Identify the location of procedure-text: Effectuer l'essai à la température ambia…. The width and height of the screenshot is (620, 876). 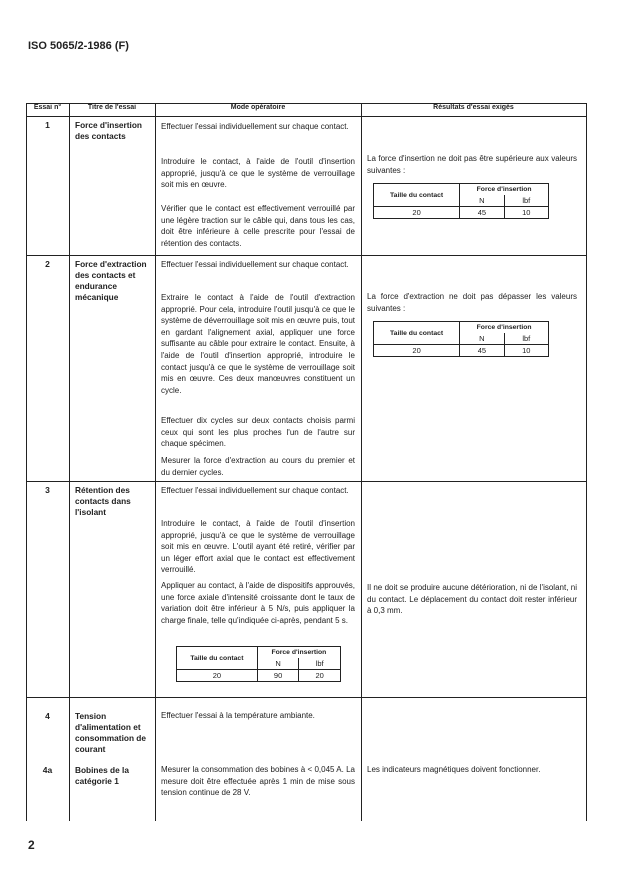
(238, 715).